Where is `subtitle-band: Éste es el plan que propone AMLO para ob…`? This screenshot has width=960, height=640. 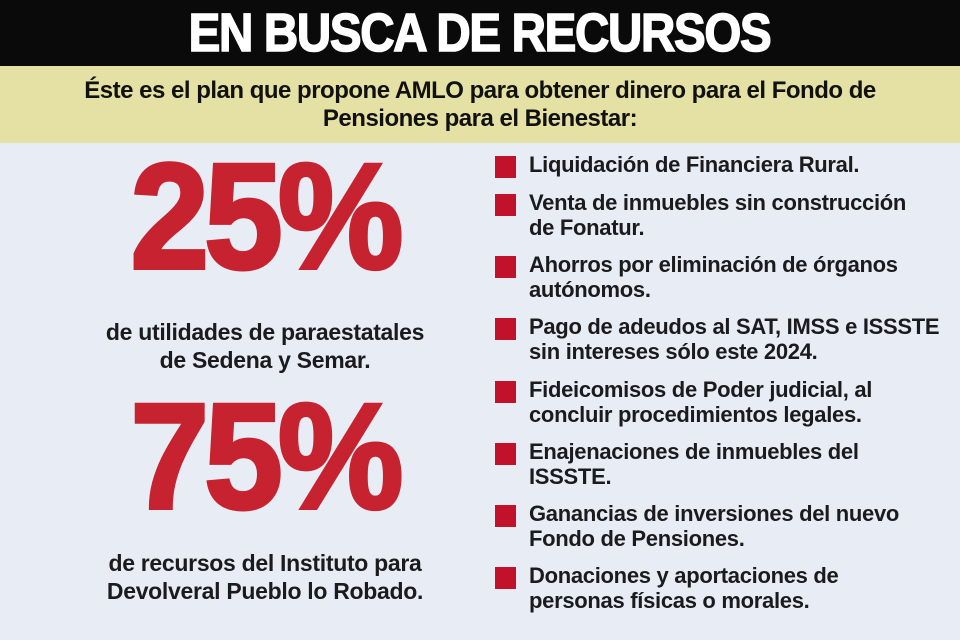
subtitle-band: Éste es el plan que propone AMLO para ob… is located at coordinates (480, 104).